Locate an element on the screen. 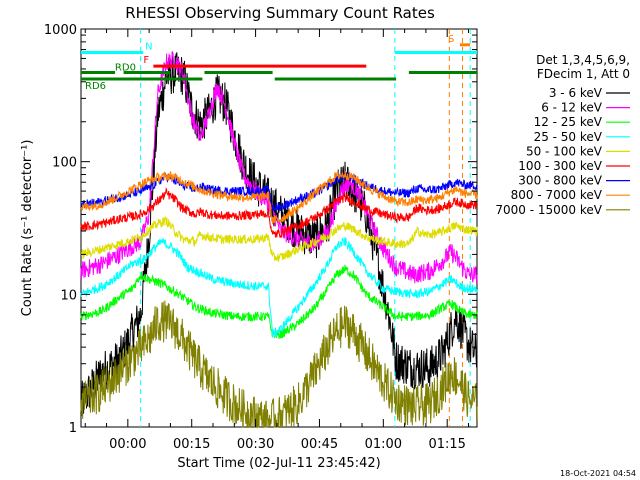 The width and height of the screenshot is (640, 480). legend-entry: 100 - 300 keV is located at coordinates (560, 166).